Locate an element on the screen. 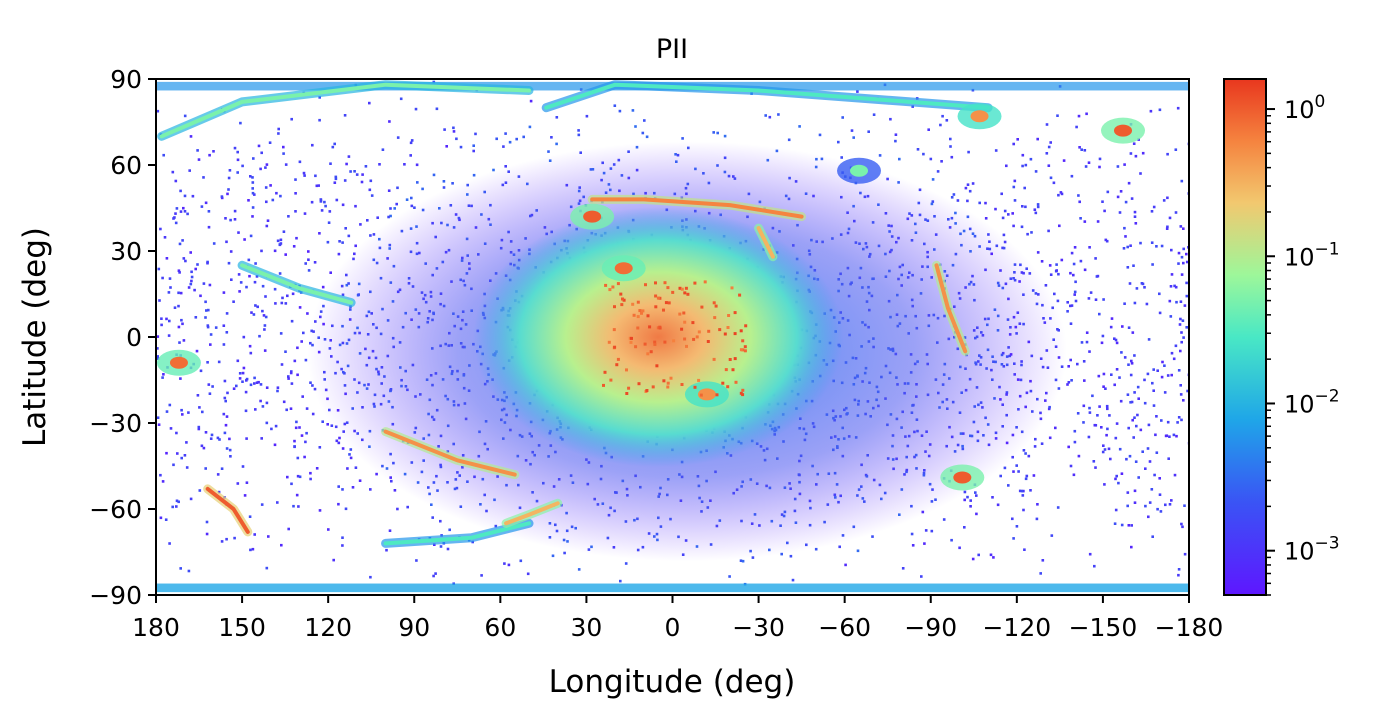  satellite-core is located at coordinates (706, 394).